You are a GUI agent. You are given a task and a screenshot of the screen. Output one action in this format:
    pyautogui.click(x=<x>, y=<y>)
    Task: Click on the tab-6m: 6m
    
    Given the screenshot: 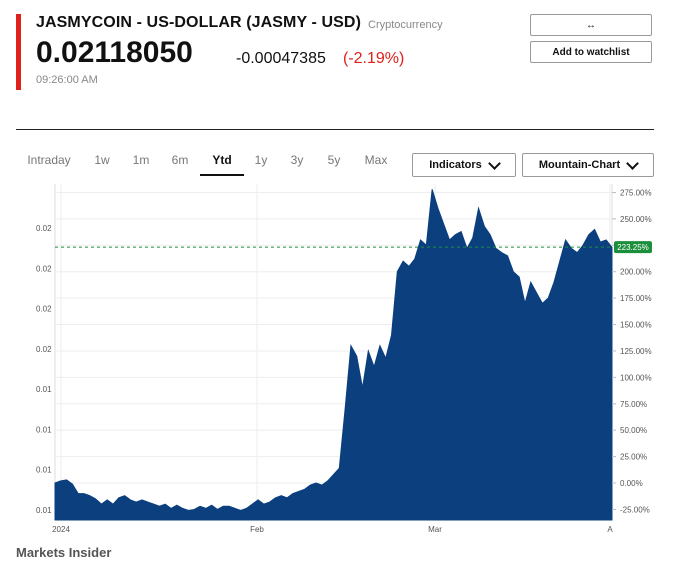 What is the action you would take?
    pyautogui.click(x=180, y=160)
    